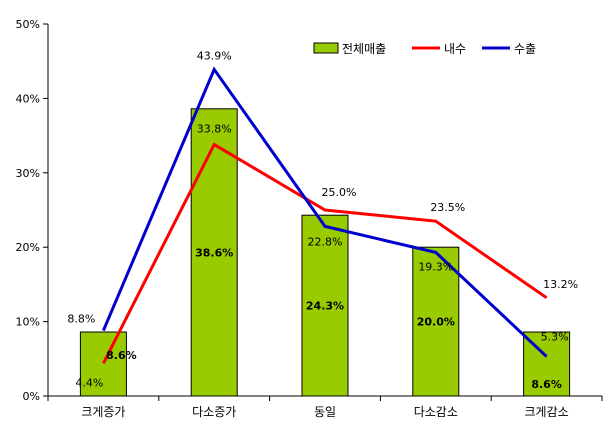 This screenshot has width=616, height=437. What do you see at coordinates (28, 173) in the screenshot?
I see `y-tick-label: 30%` at bounding box center [28, 173].